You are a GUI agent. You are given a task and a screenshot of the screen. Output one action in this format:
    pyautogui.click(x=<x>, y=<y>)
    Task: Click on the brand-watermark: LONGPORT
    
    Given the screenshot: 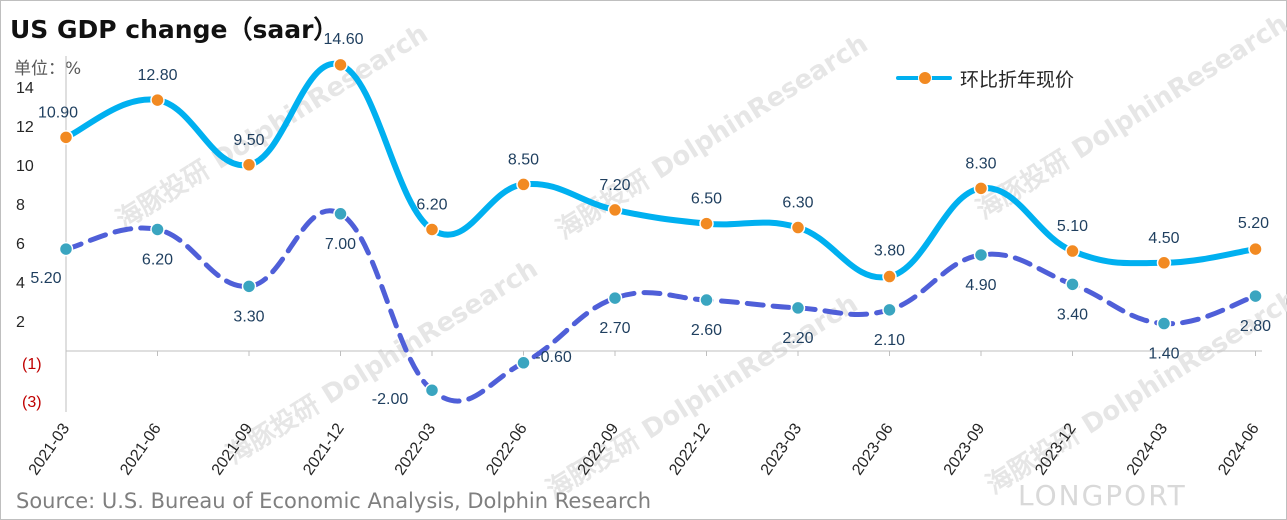 What is the action you would take?
    pyautogui.click(x=1102, y=495)
    